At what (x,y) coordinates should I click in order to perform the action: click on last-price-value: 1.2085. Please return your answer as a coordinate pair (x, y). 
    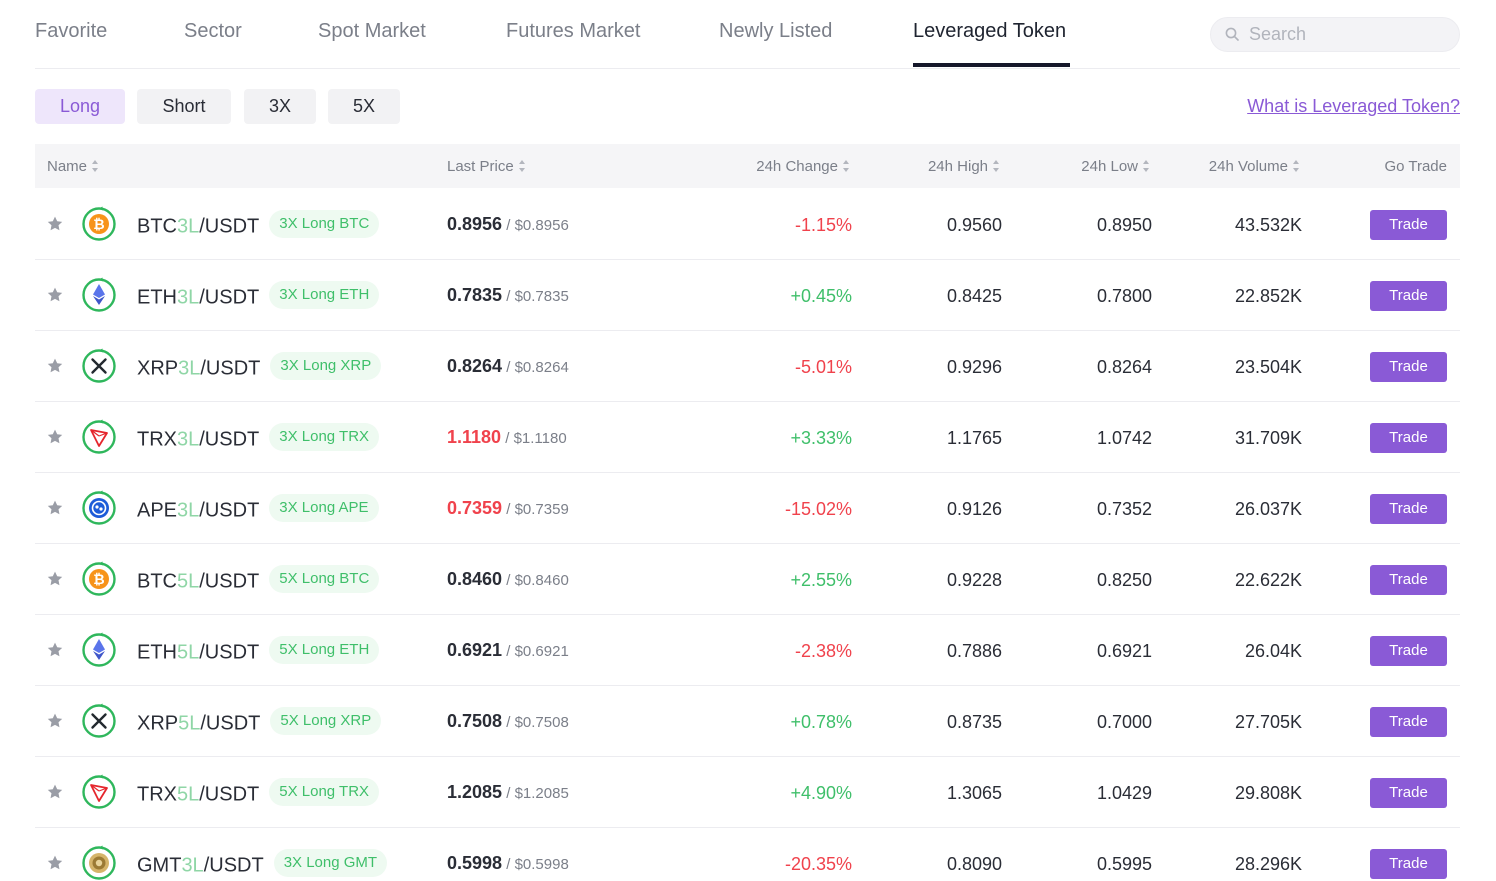
    Looking at the image, I should click on (475, 792).